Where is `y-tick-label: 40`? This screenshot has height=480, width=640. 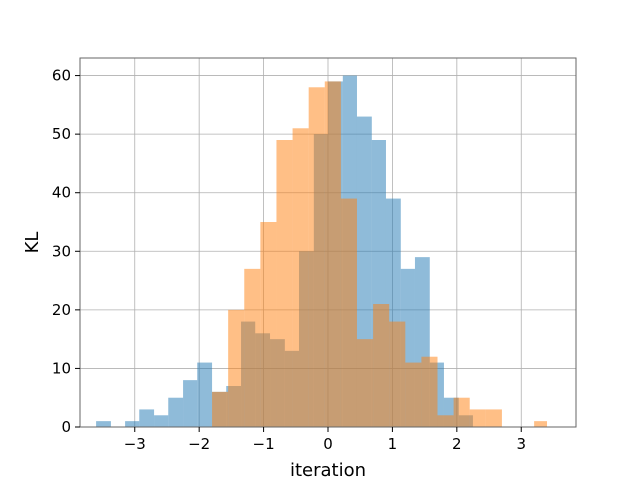 y-tick-label: 40 is located at coordinates (61, 193).